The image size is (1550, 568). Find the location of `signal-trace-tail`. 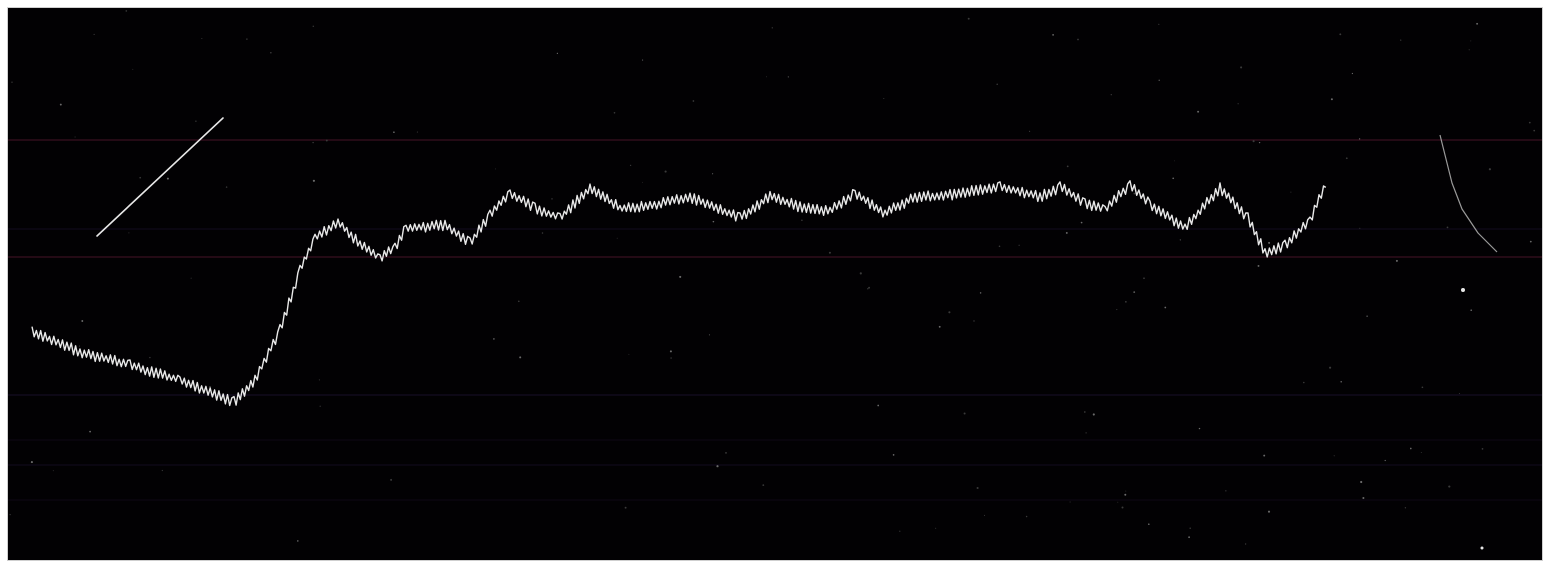

signal-trace-tail is located at coordinates (1468, 193).